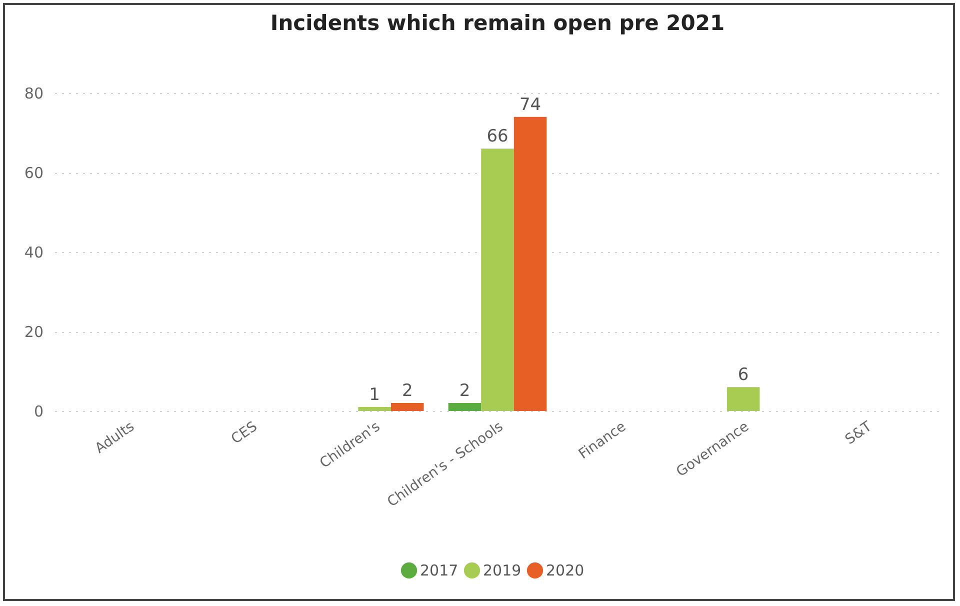 The height and width of the screenshot is (606, 960). I want to click on data-label: 1, so click(374, 395).